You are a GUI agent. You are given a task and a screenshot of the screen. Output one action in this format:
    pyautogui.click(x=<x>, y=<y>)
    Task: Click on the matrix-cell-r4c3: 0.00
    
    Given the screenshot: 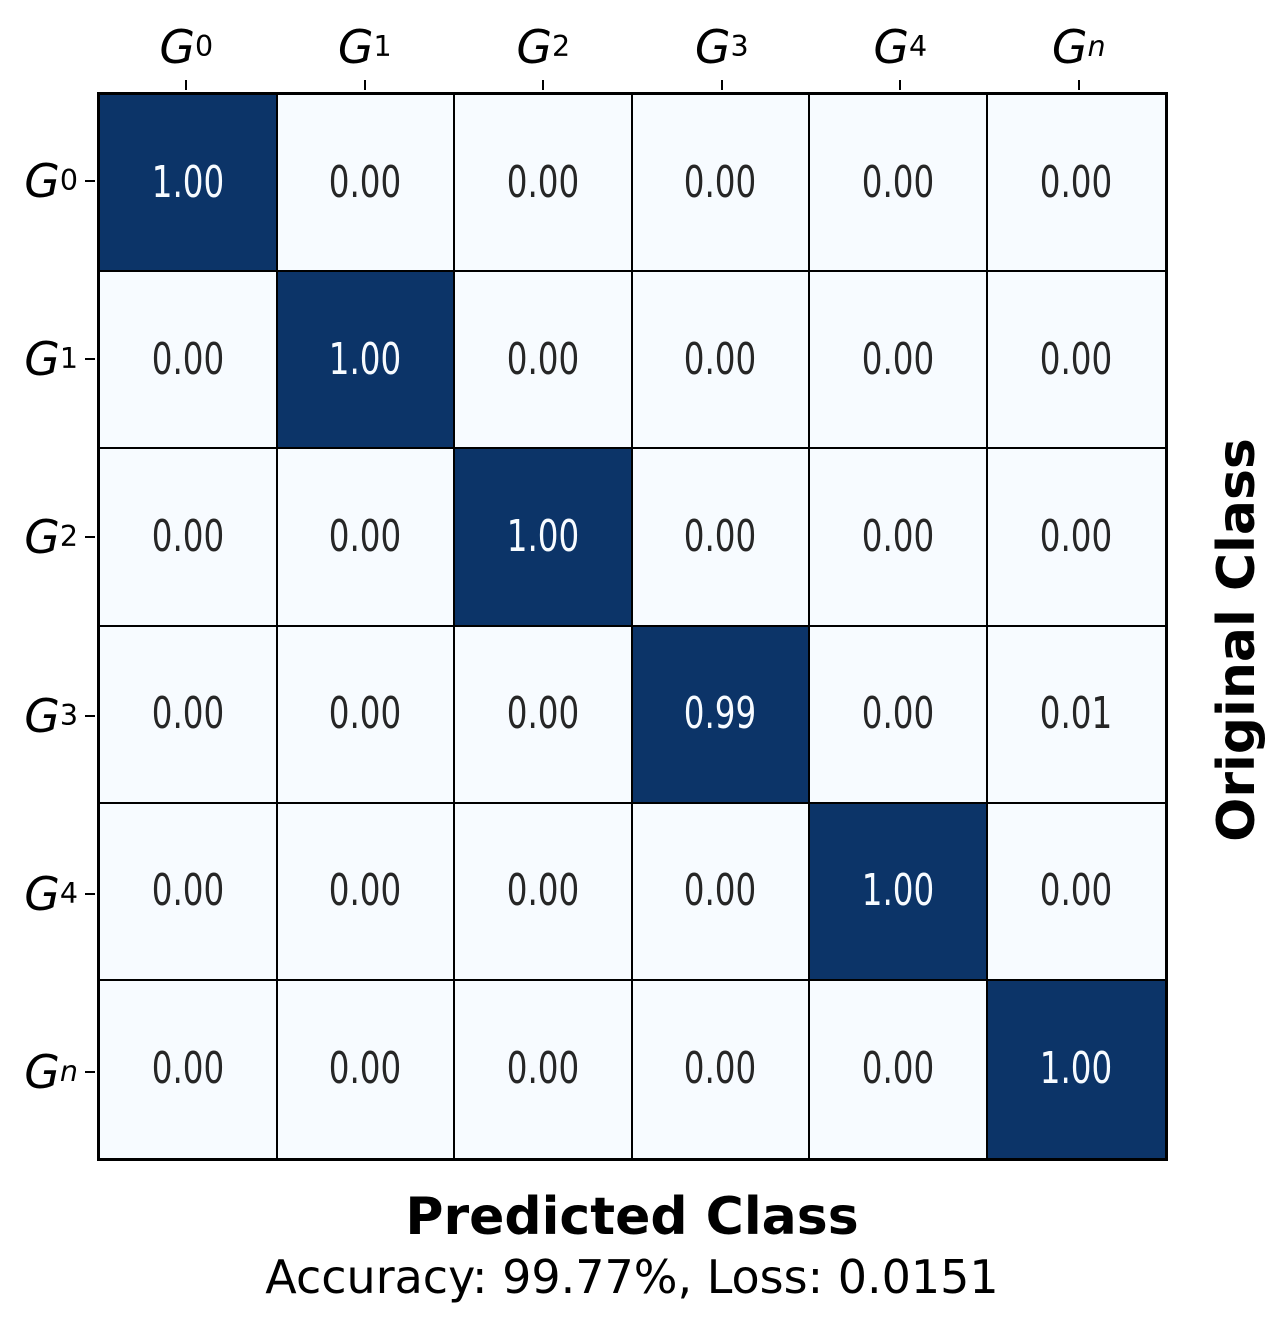 What is the action you would take?
    pyautogui.click(x=721, y=892)
    